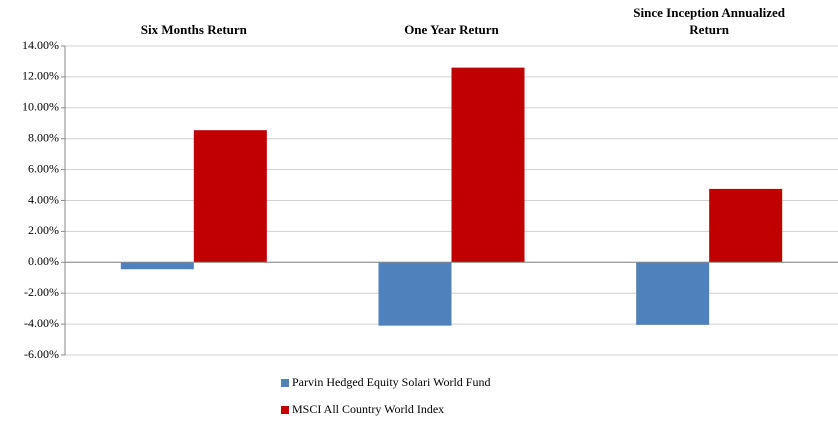  Describe the element at coordinates (40, 107) in the screenshot. I see `y-tick-label: 10.00%` at that location.